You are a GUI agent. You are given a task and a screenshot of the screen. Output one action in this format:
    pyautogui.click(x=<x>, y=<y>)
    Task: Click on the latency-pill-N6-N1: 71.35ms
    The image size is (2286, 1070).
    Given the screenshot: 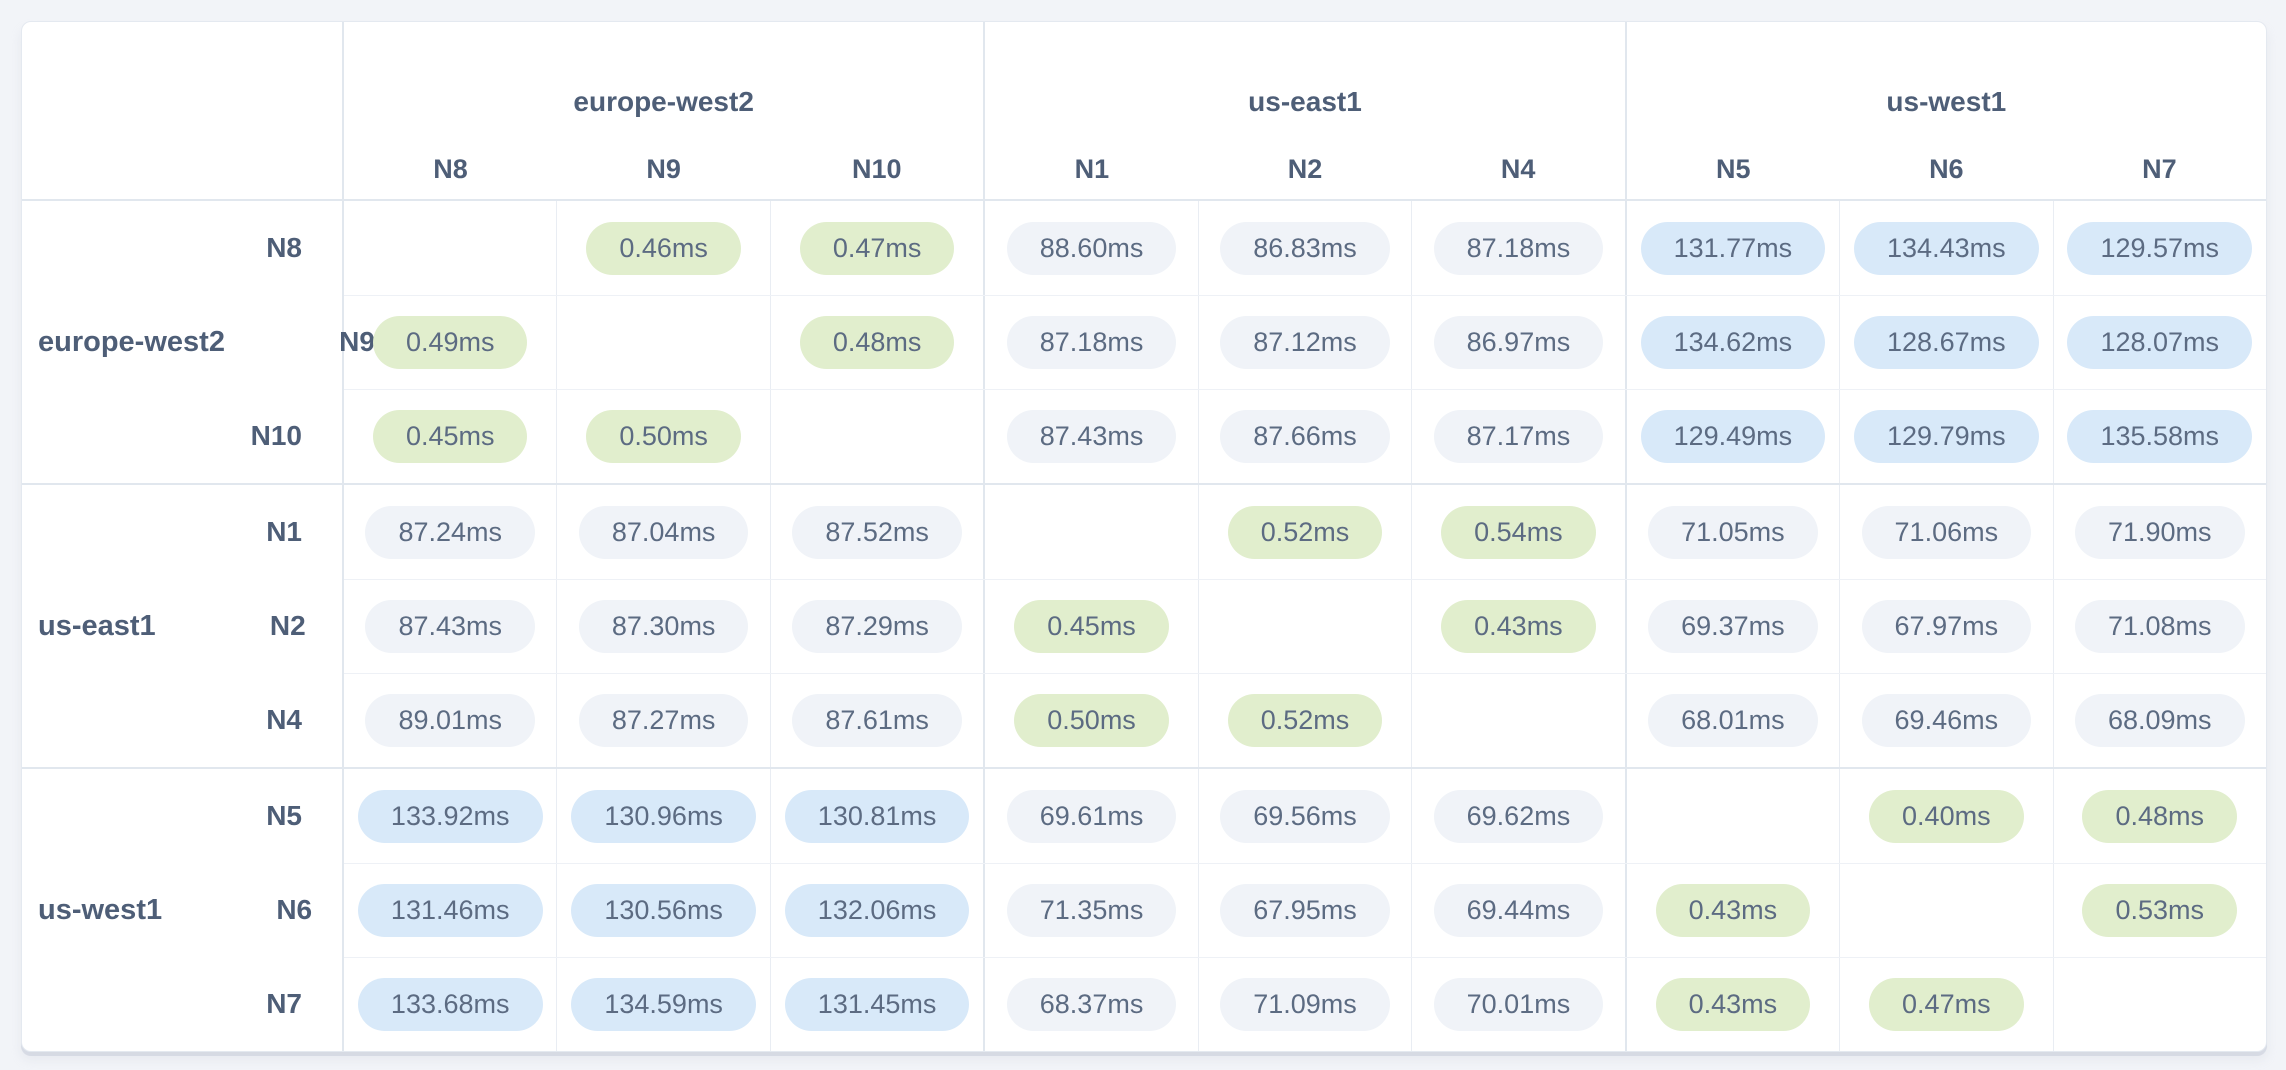 What is the action you would take?
    pyautogui.click(x=1091, y=910)
    